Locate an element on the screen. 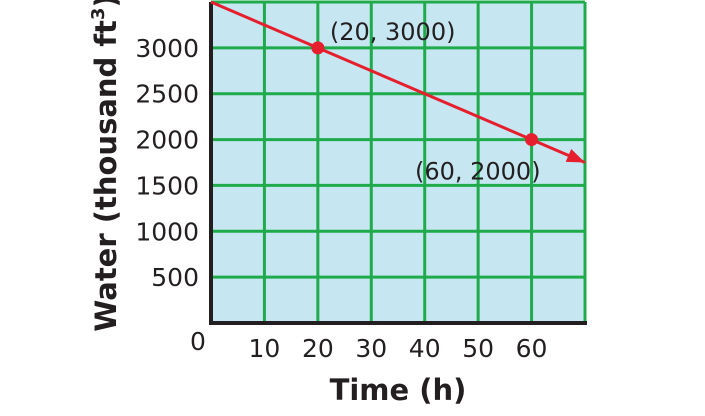  x-tick-label: 60 is located at coordinates (532, 348).